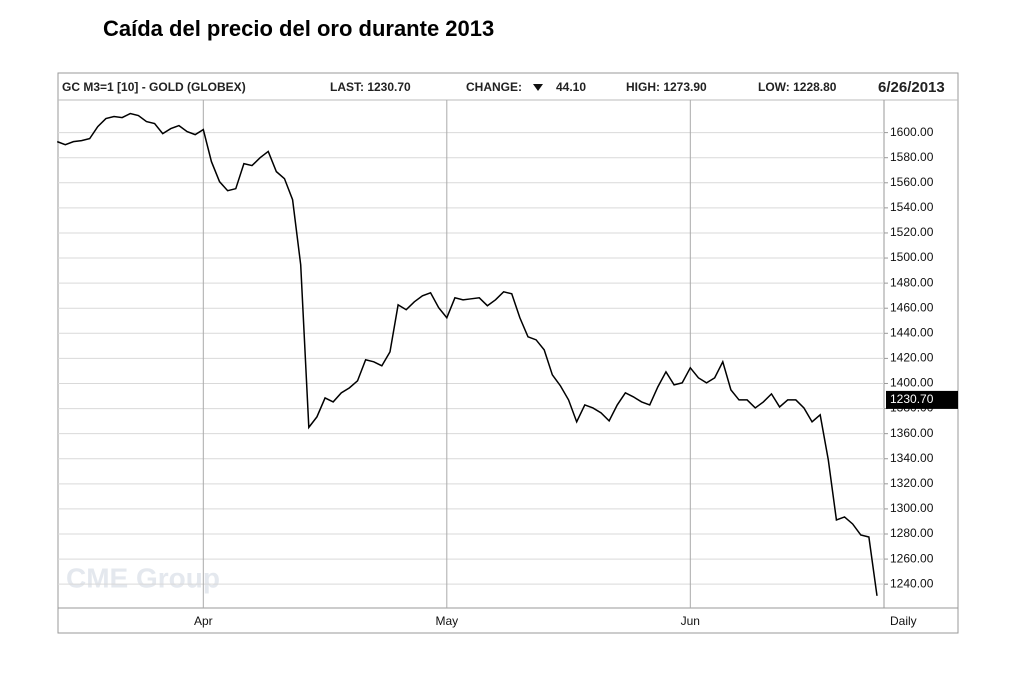  I want to click on y-tick-label: 1240.00, so click(912, 583).